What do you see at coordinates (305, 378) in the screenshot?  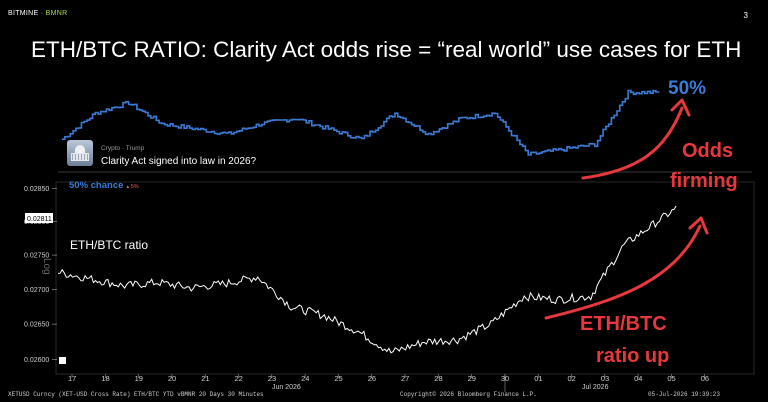 I see `x-tick-label: 24` at bounding box center [305, 378].